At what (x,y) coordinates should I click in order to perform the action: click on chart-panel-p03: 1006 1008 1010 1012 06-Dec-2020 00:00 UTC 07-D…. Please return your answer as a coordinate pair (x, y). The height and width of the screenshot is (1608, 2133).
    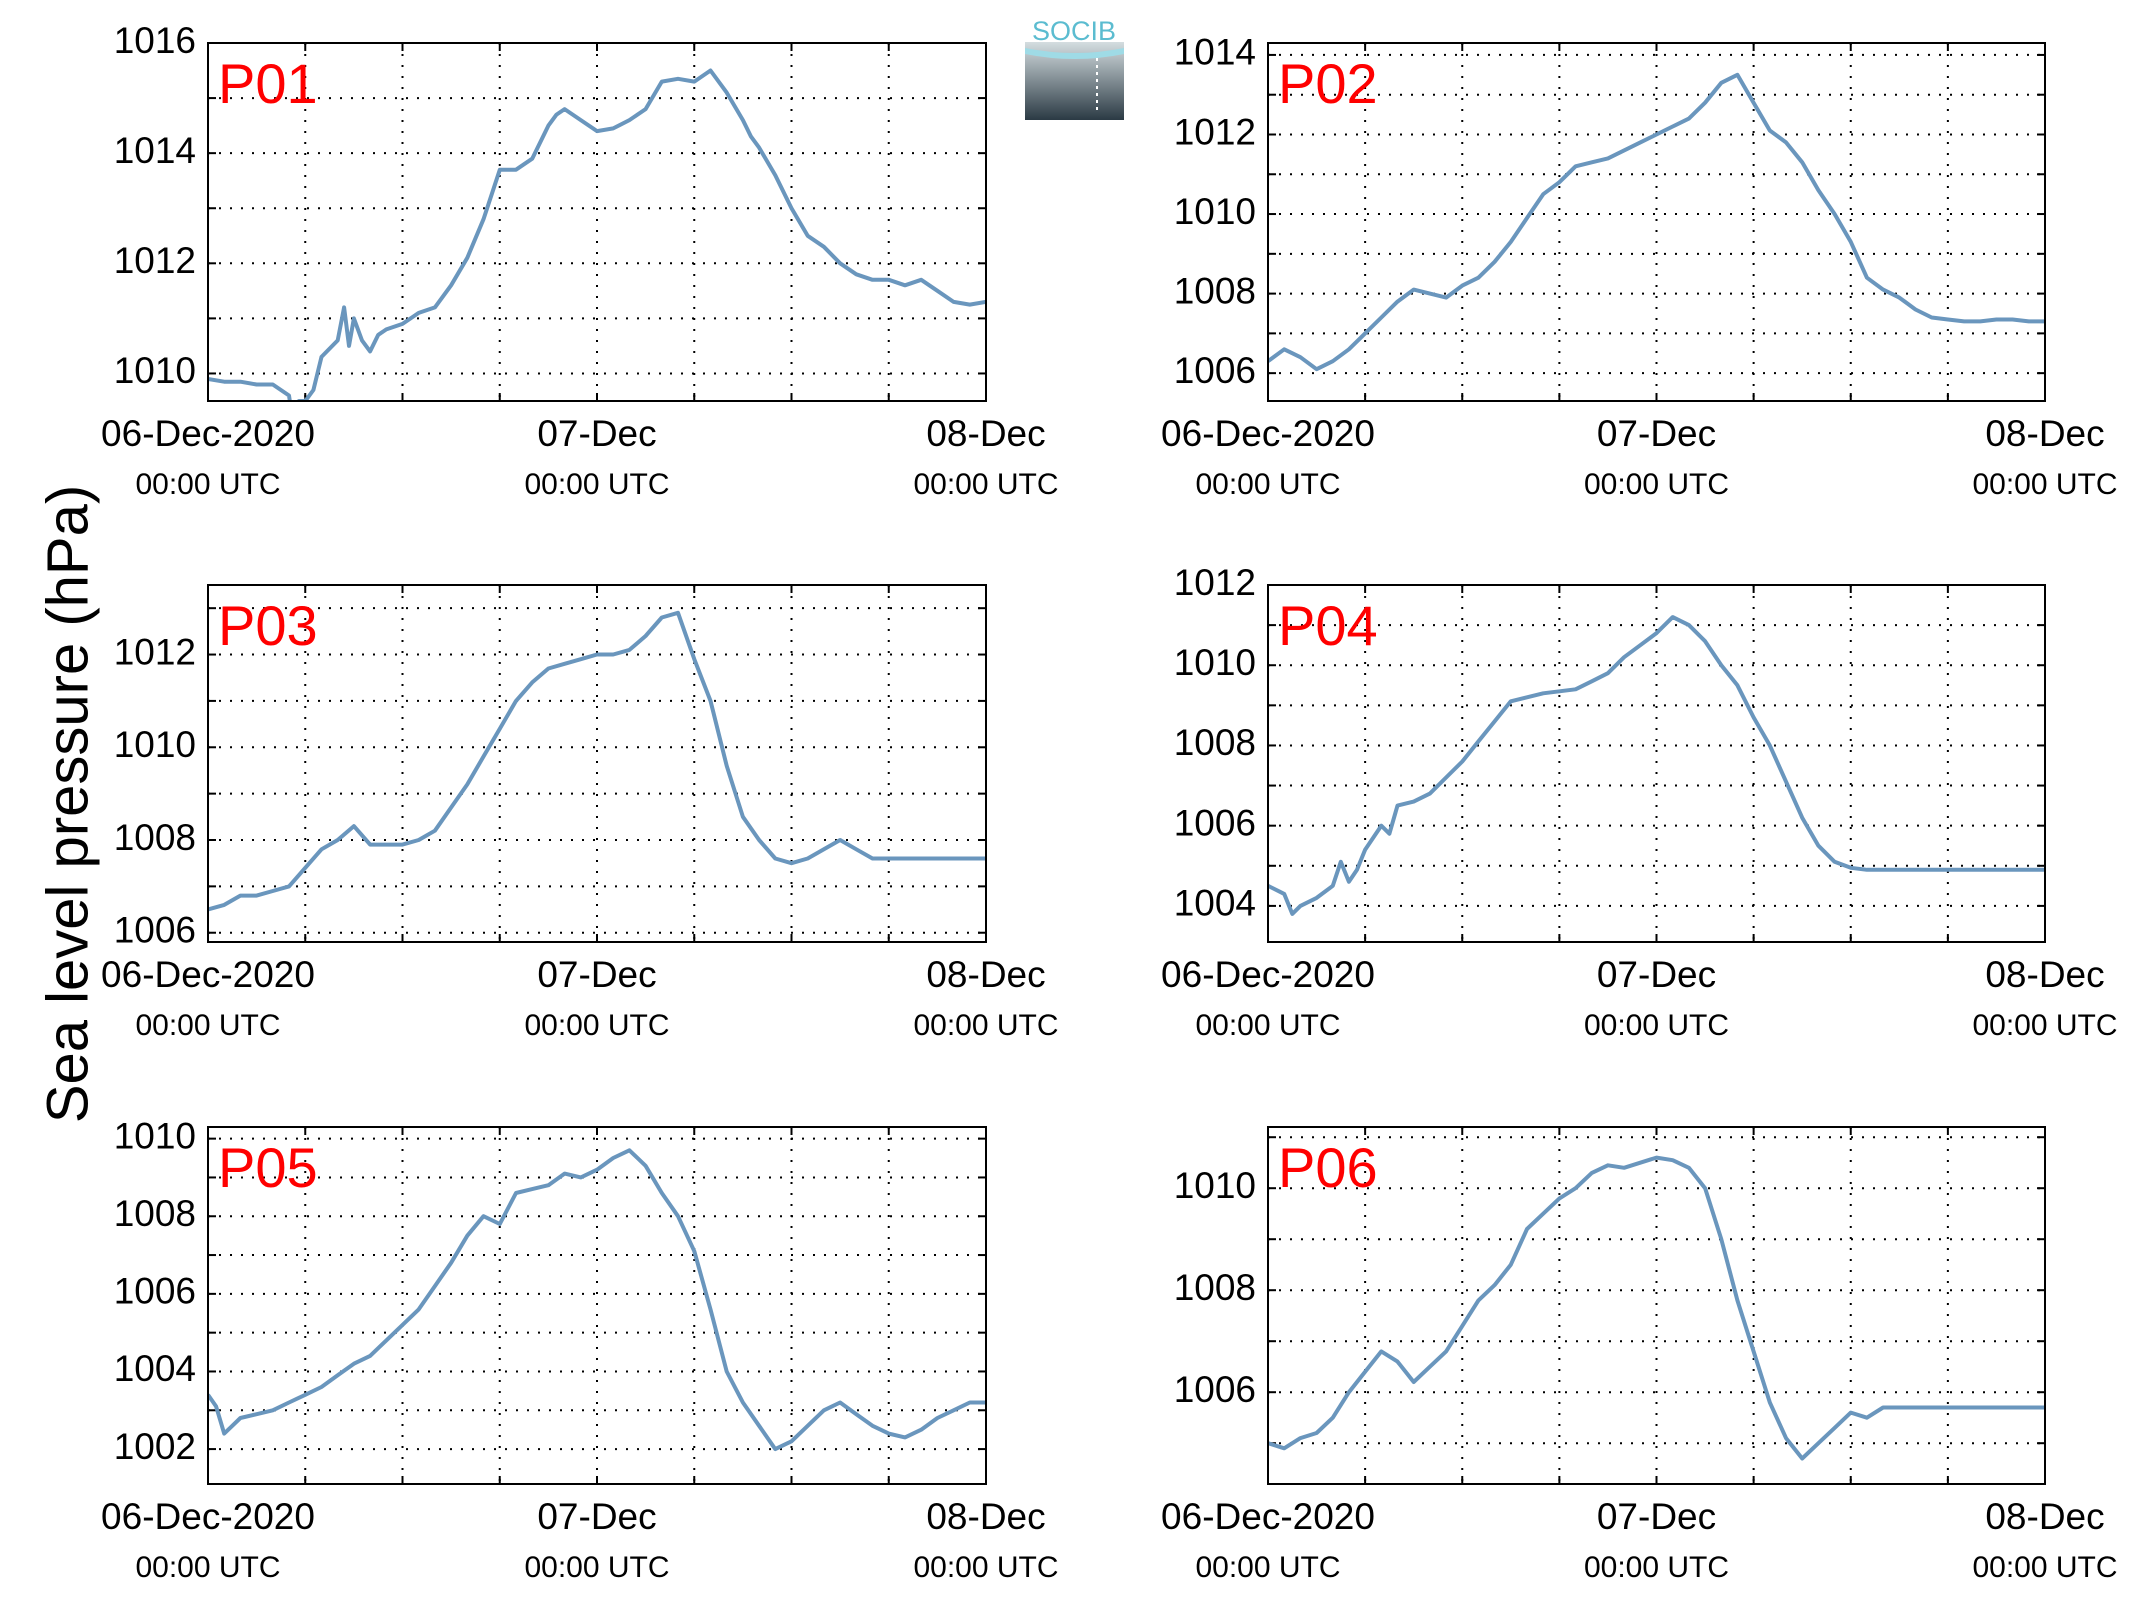
    Looking at the image, I should click on (580, 813).